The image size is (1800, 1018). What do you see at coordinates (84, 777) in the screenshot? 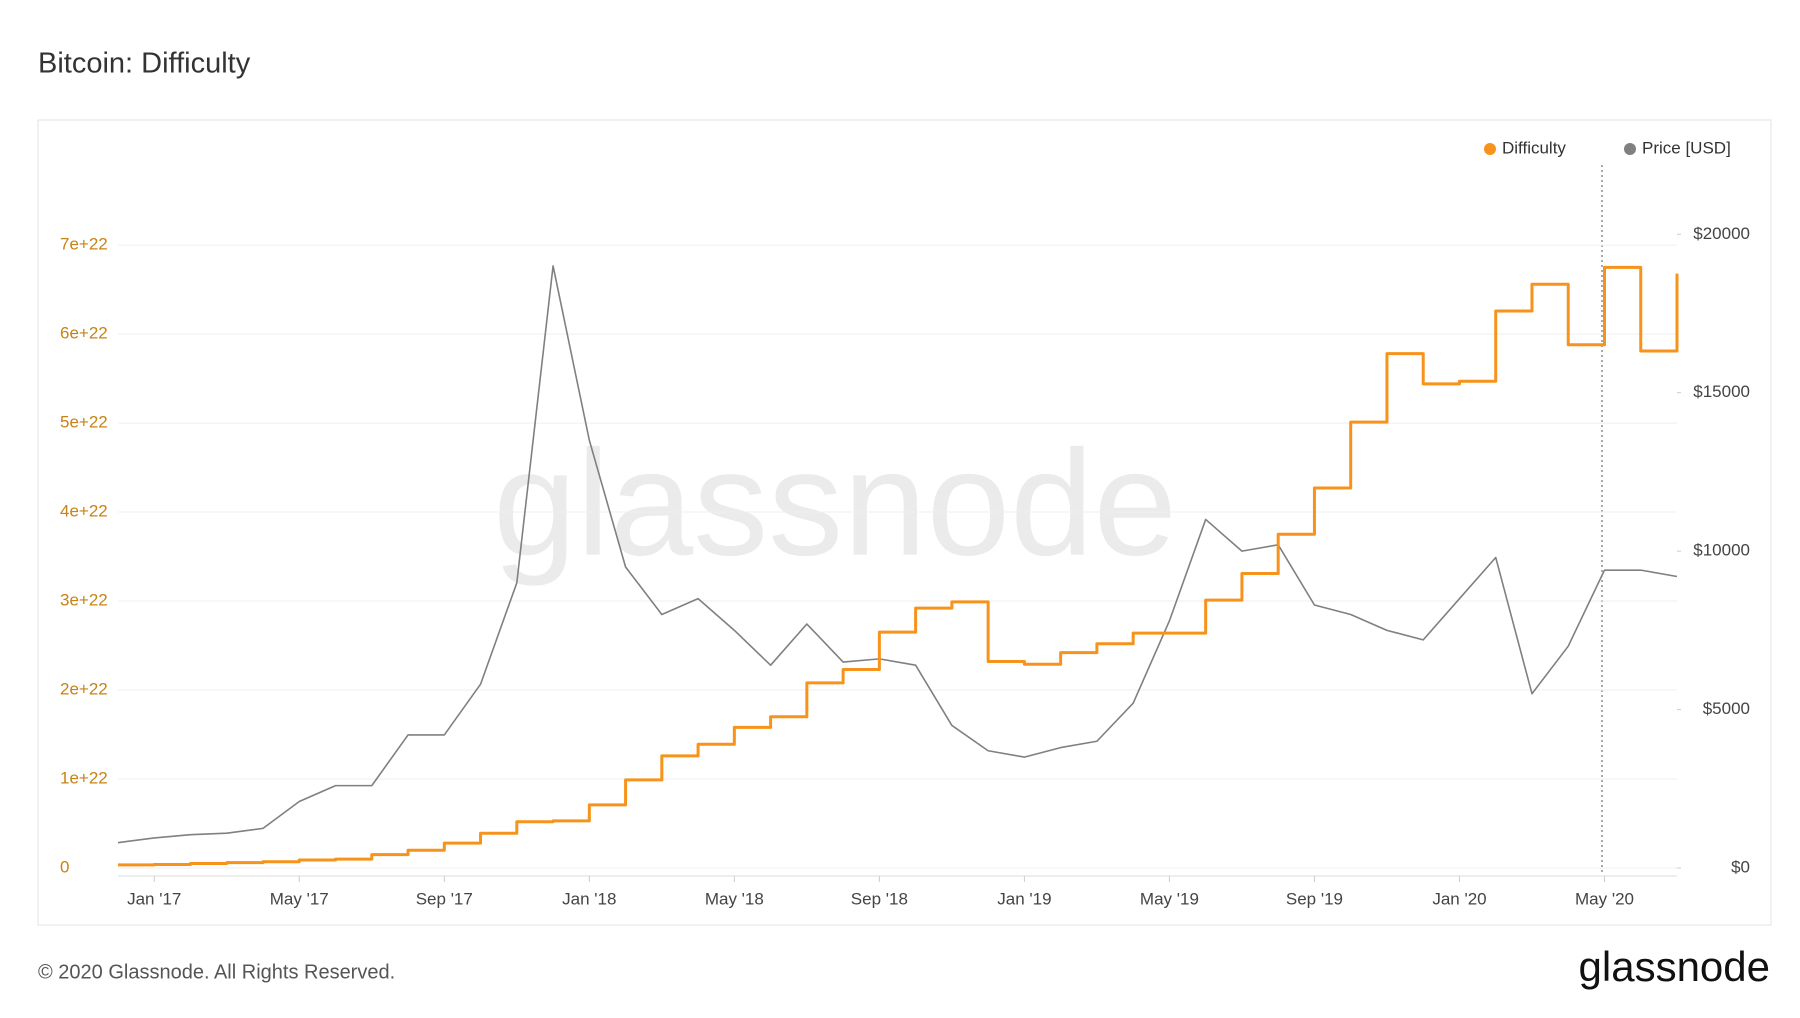
I see `y-tick-label: 1e+22` at bounding box center [84, 777].